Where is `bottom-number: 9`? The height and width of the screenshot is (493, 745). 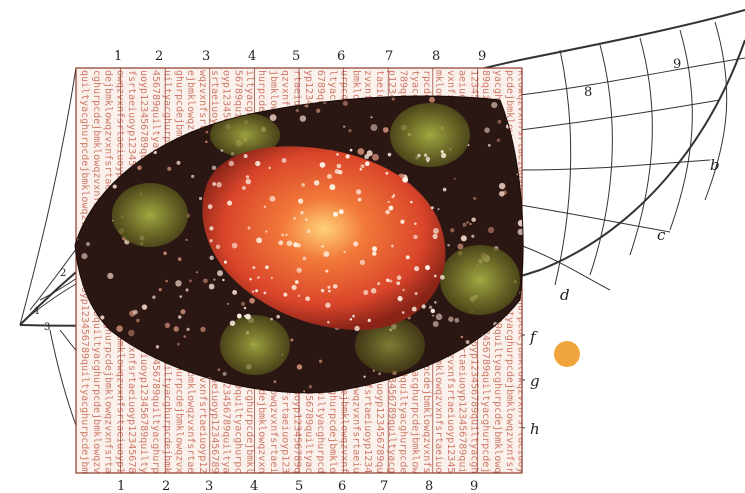
bottom-number: 9 is located at coordinates (474, 486).